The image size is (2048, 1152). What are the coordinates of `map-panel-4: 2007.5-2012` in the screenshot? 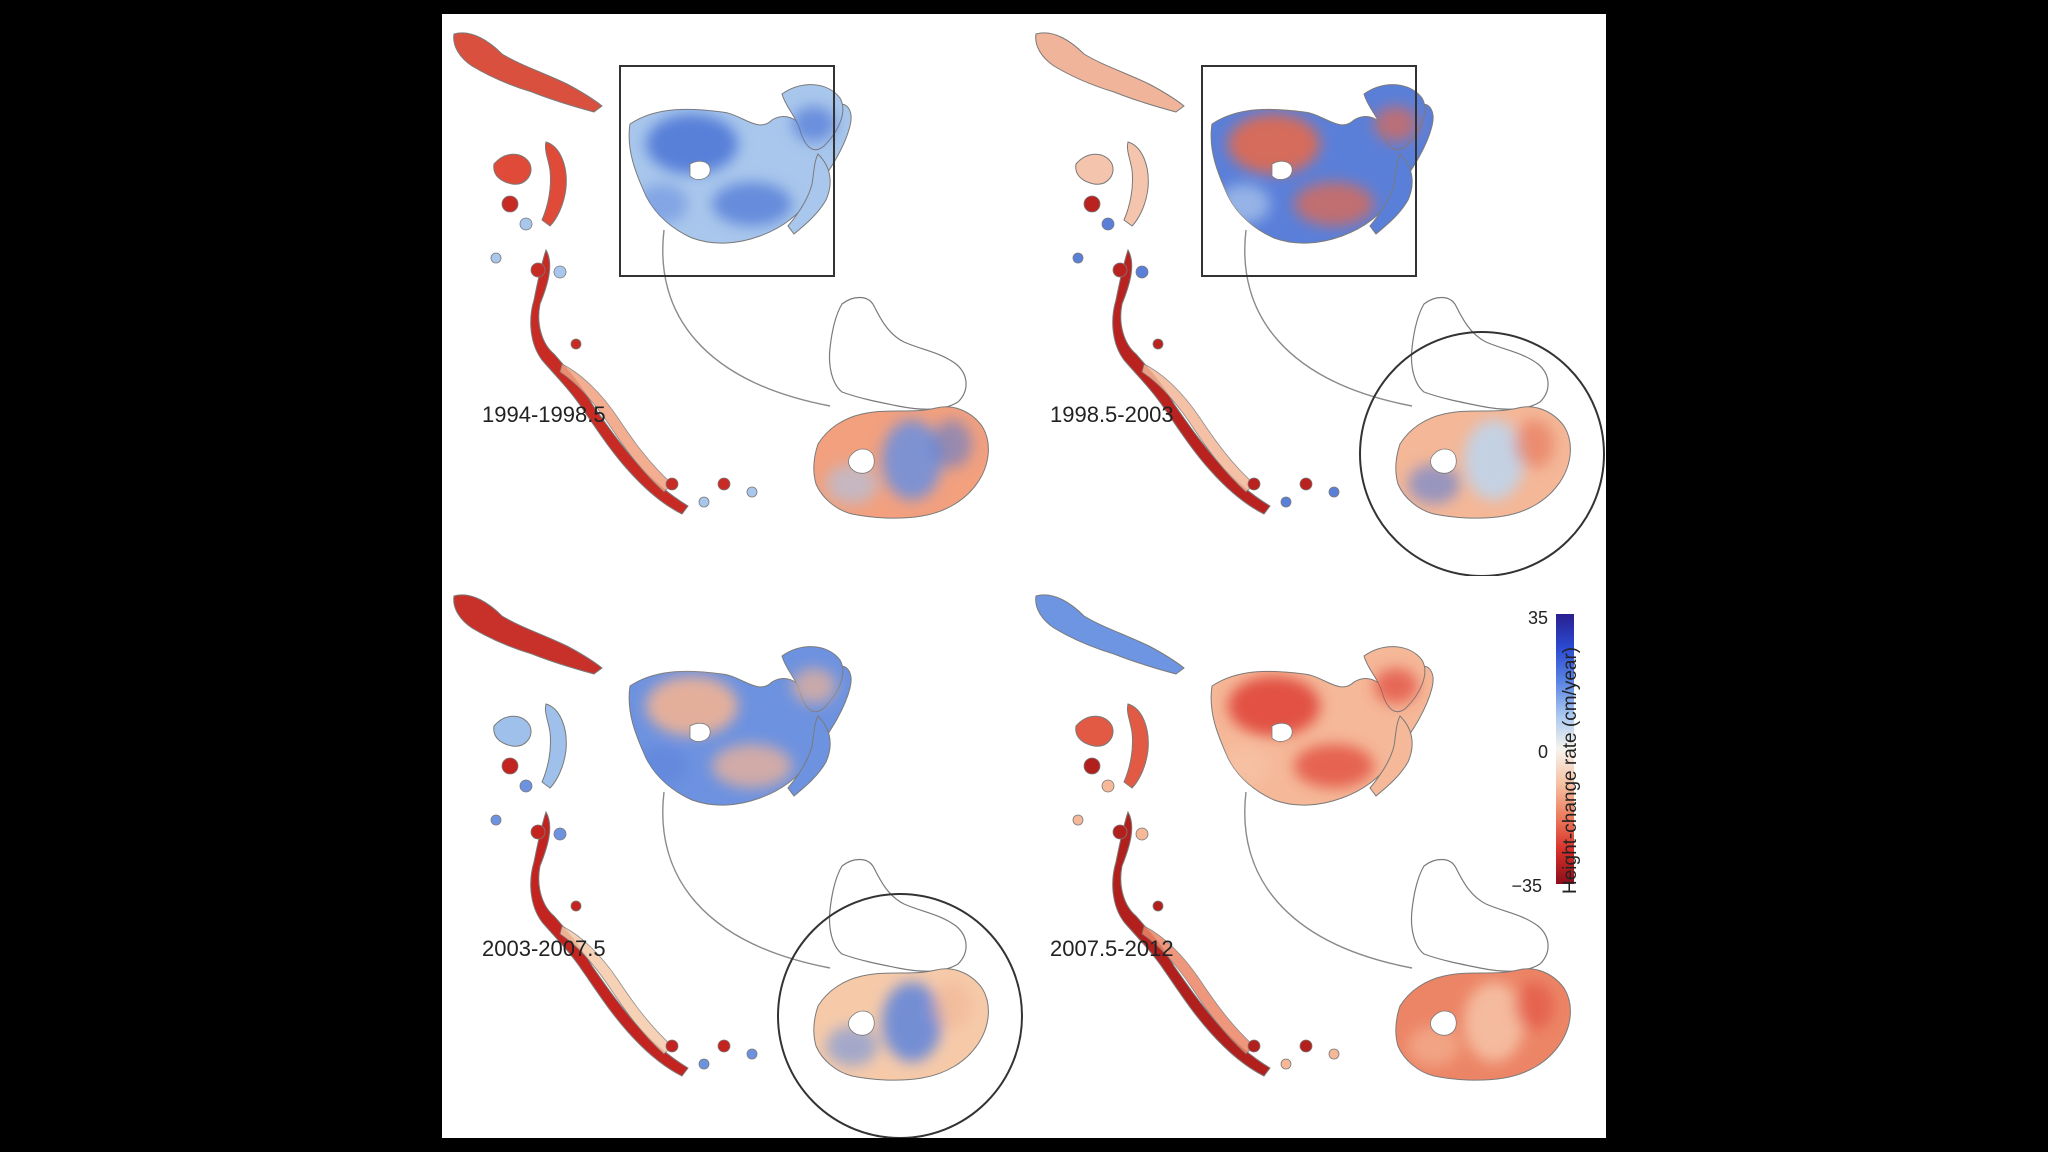 It's located at (1315, 857).